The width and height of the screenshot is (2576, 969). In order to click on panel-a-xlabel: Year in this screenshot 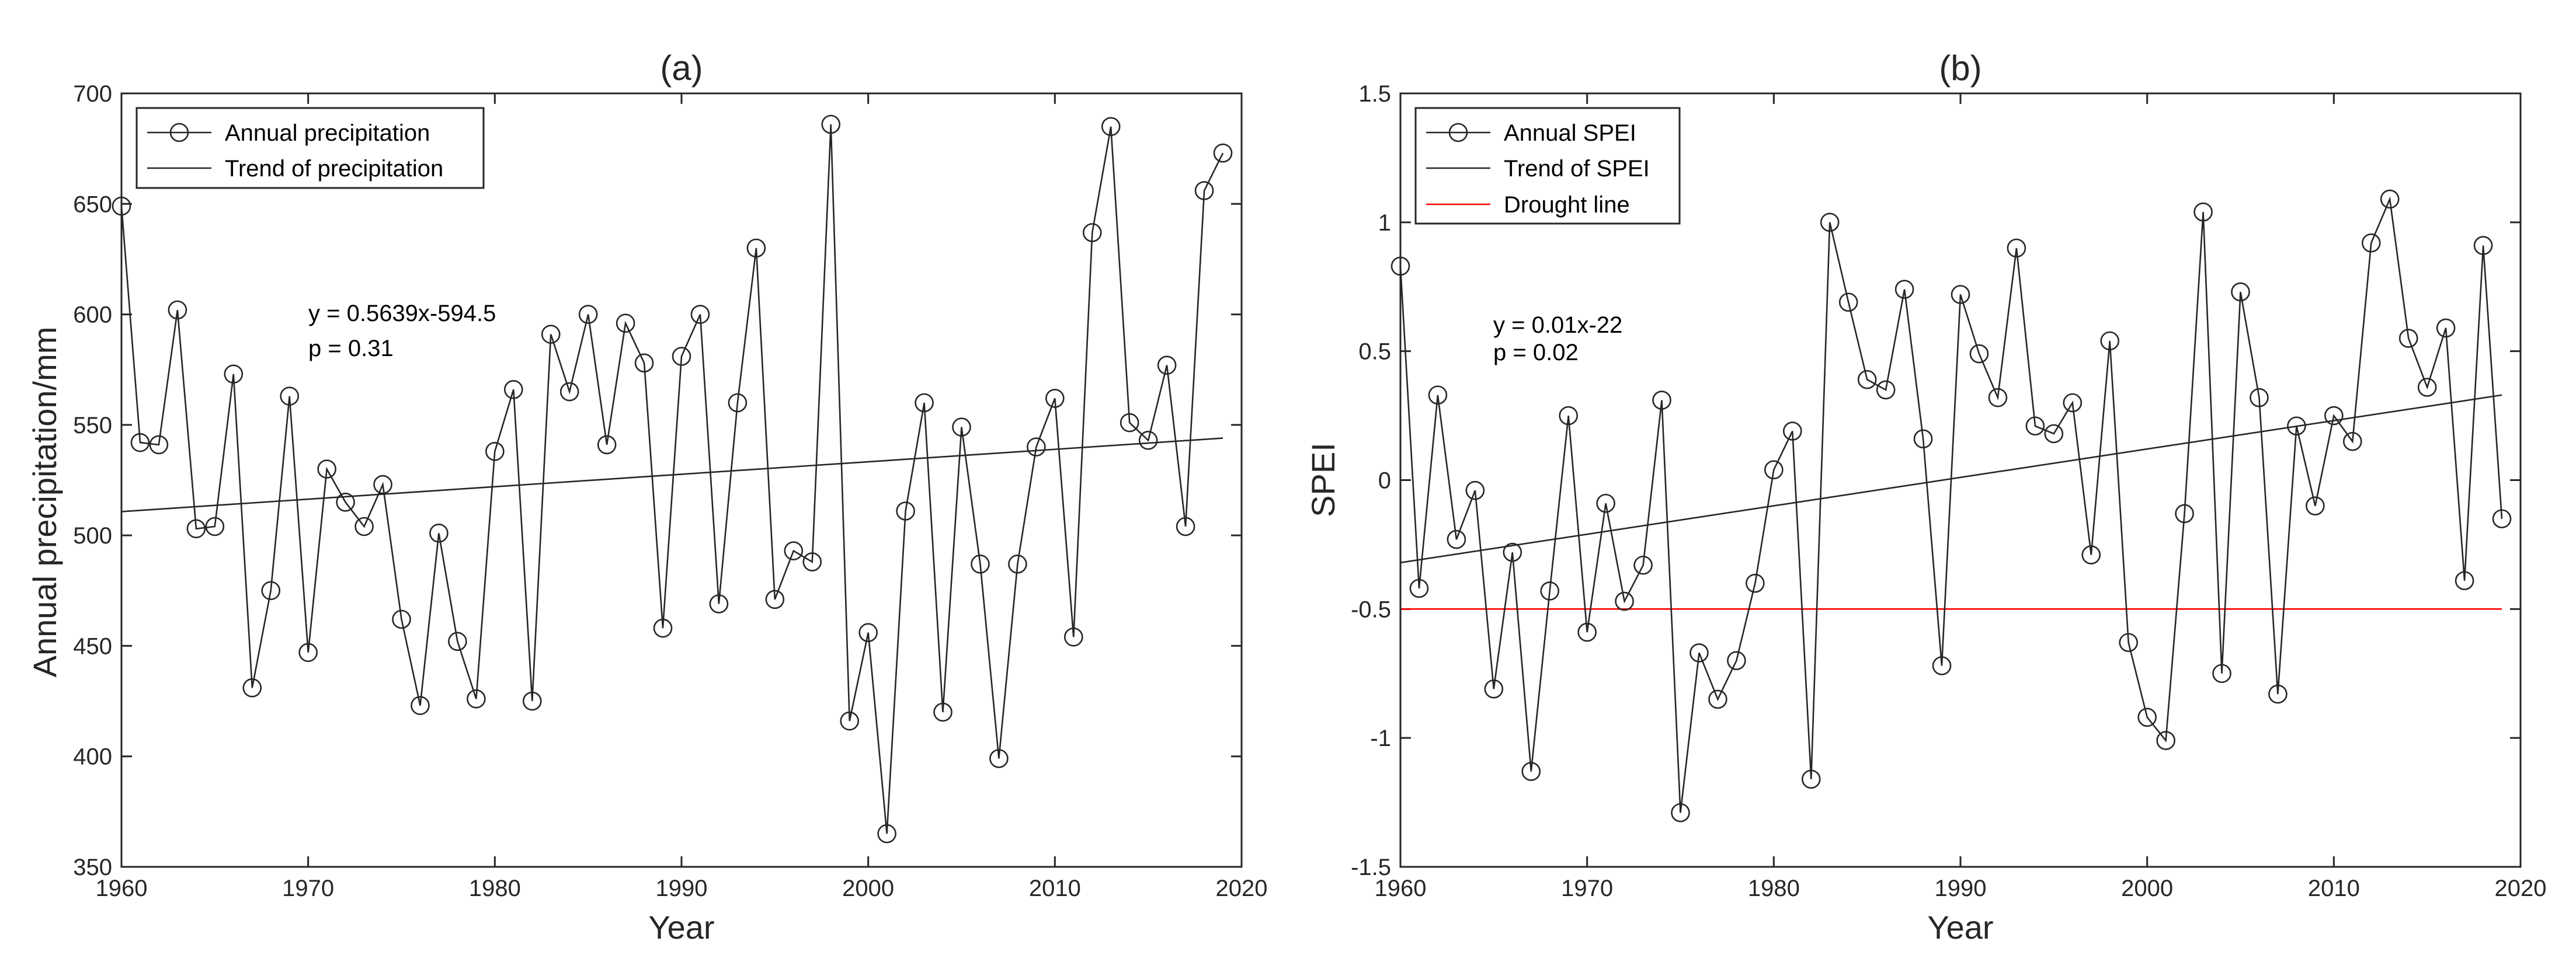, I will do `click(681, 927)`.